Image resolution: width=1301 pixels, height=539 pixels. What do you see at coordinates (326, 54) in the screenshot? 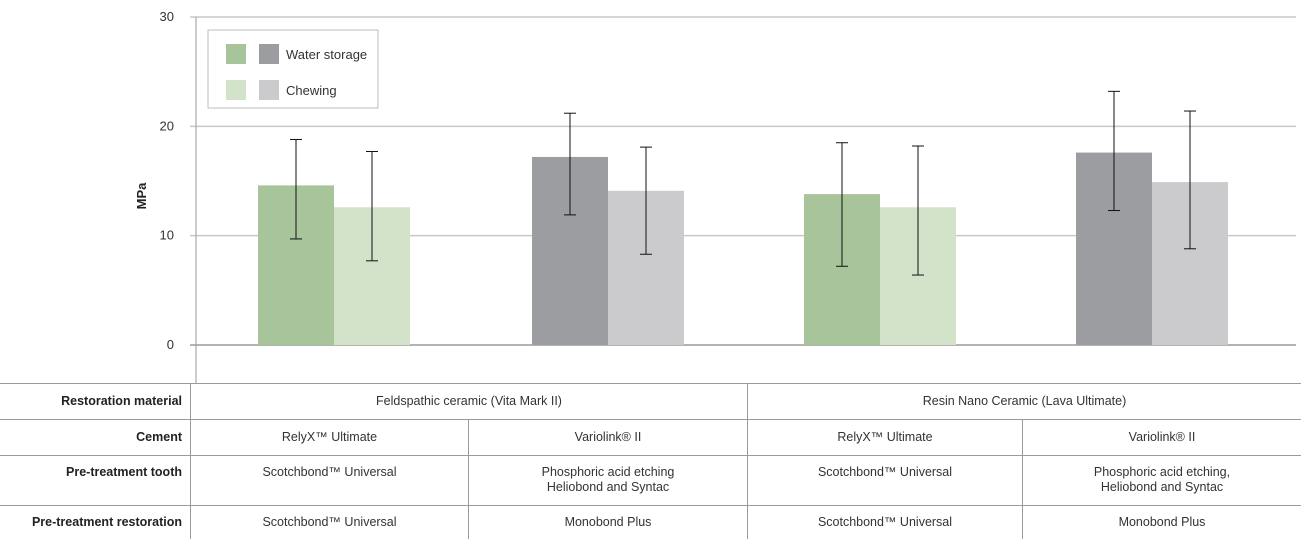
I see `legend-label-water-storage: Water storage` at bounding box center [326, 54].